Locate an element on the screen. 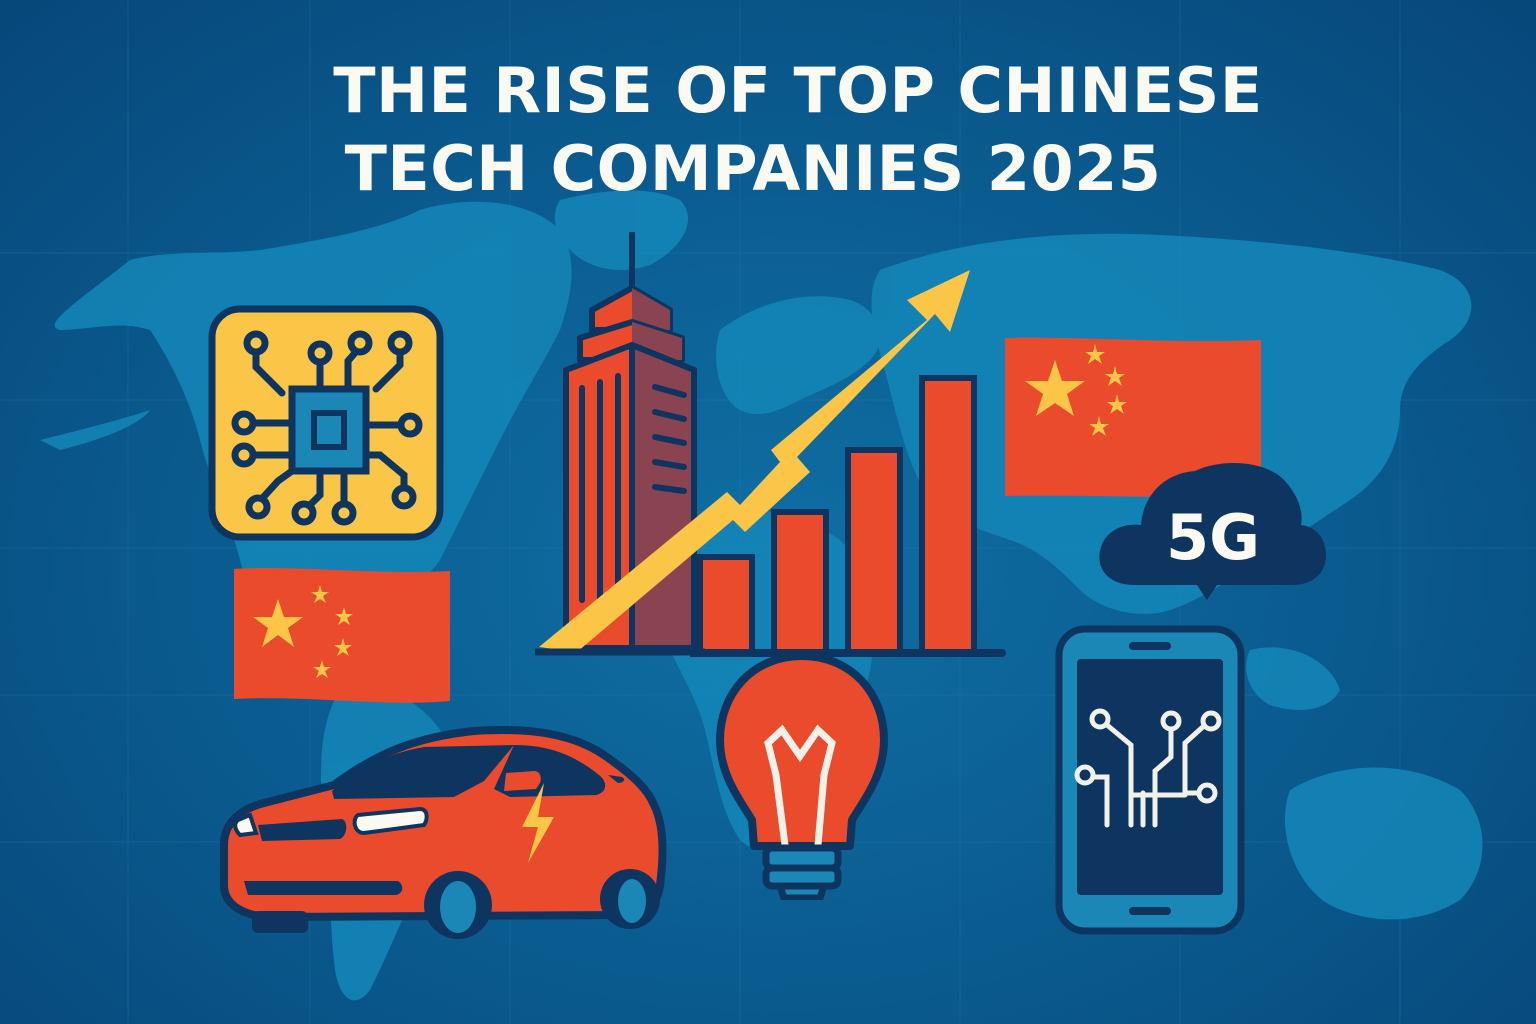 The image size is (1536, 1024). growth-arrow-icon is located at coordinates (752, 463).